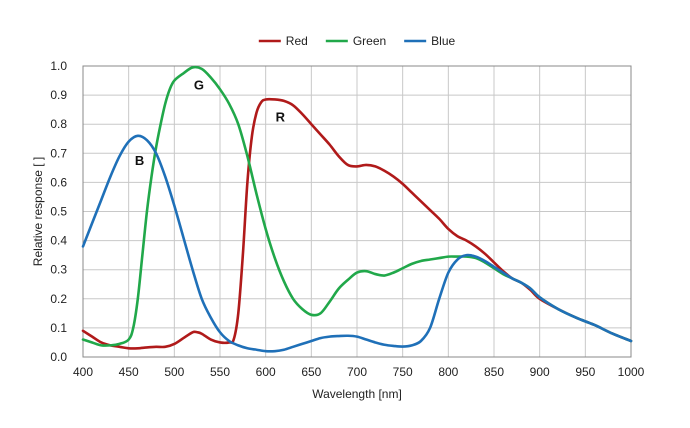 This screenshot has height=428, width=690. Describe the element at coordinates (83, 372) in the screenshot. I see `x-tick-label: 400` at that location.